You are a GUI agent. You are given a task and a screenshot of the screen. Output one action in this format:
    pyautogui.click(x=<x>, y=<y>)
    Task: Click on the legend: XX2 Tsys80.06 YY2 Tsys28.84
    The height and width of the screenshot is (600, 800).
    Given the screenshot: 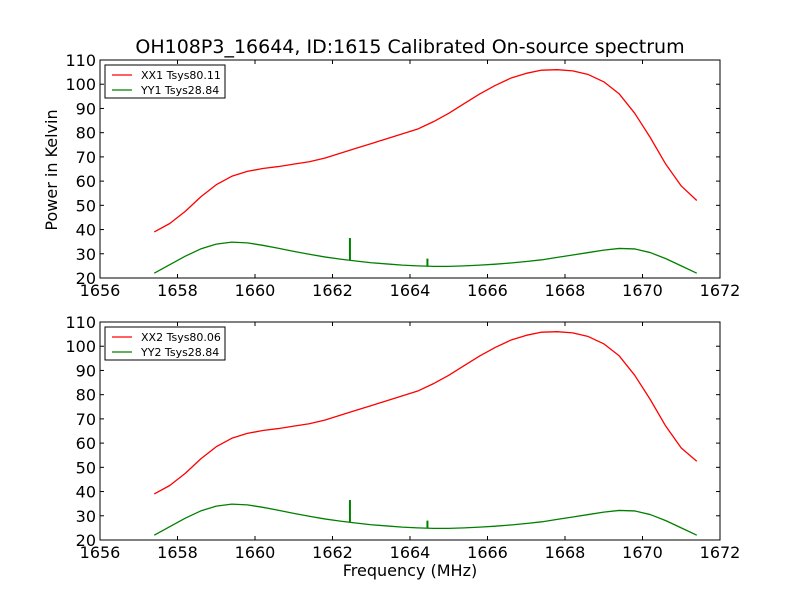 What is the action you would take?
    pyautogui.click(x=165, y=343)
    